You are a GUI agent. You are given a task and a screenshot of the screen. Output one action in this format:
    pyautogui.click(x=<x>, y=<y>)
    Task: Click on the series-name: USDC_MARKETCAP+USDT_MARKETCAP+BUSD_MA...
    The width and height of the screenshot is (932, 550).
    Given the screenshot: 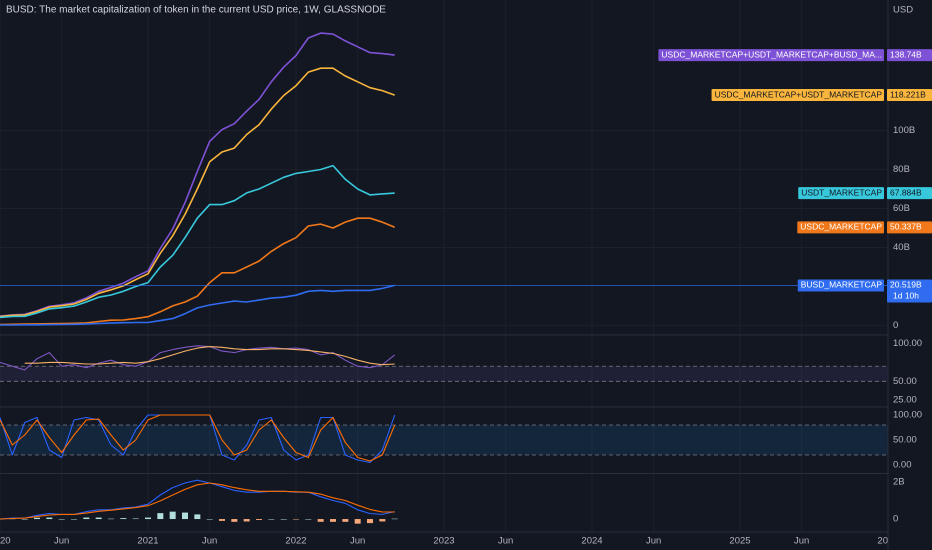 What is the action you would take?
    pyautogui.click(x=771, y=54)
    